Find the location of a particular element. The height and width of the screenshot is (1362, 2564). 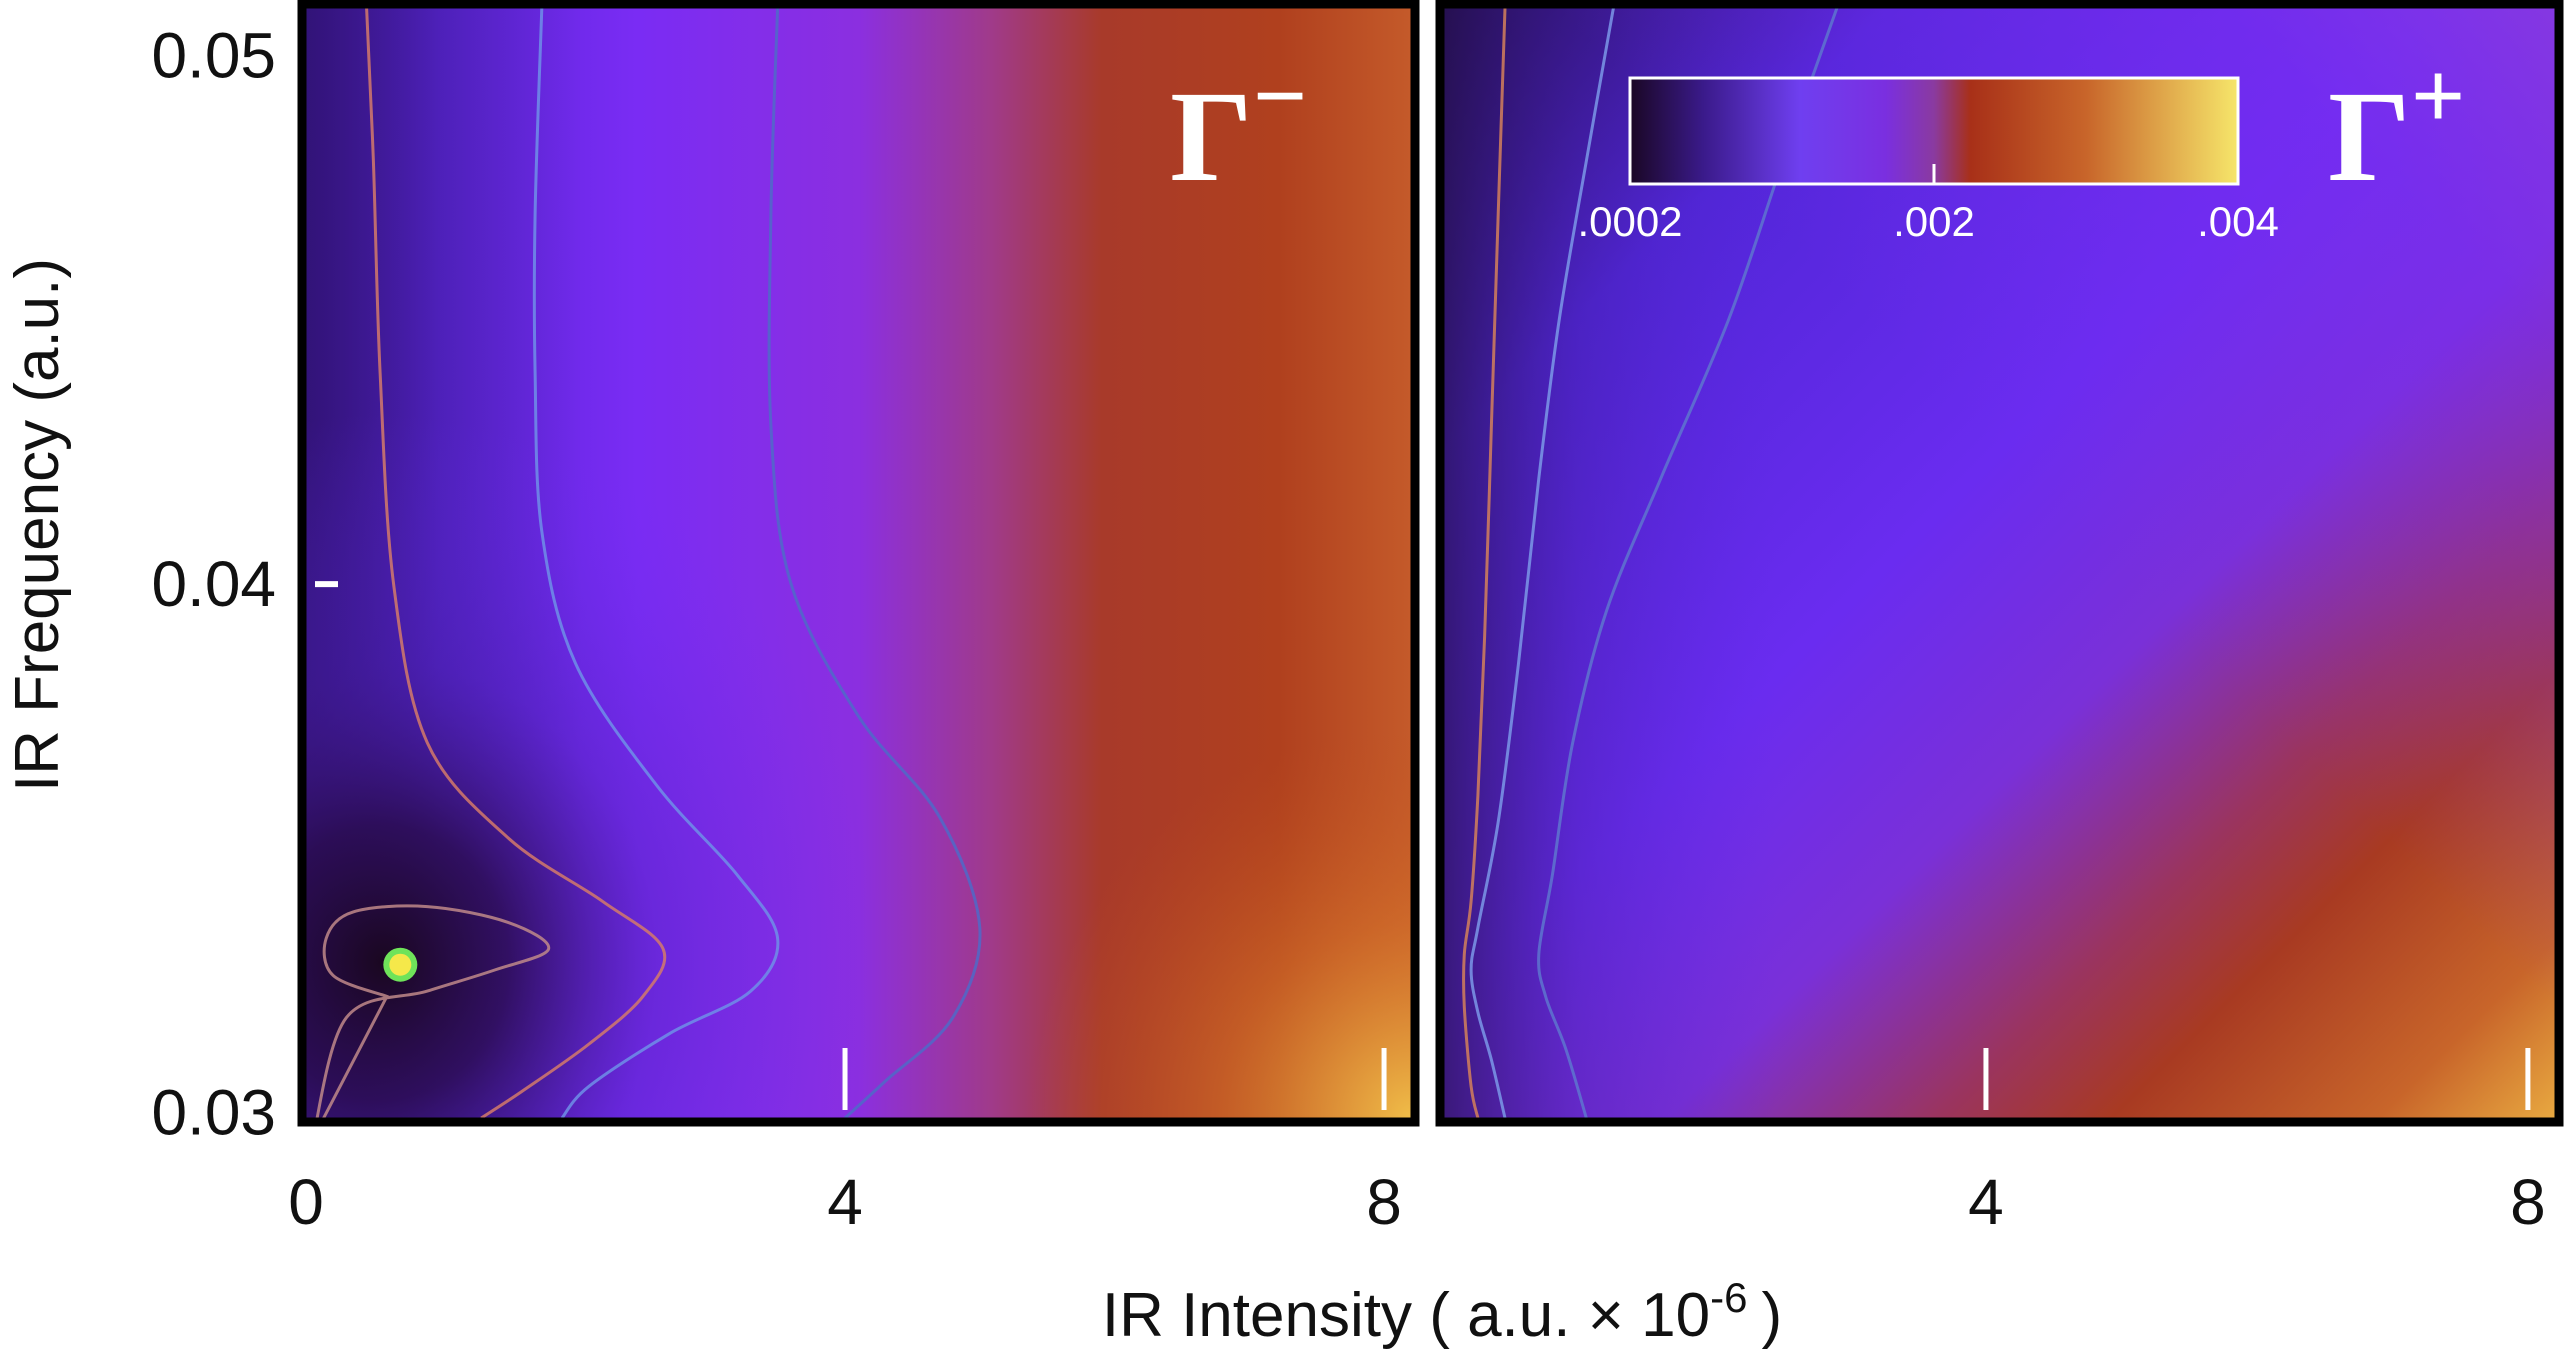

marks-right is located at coordinates (2257, 1079).